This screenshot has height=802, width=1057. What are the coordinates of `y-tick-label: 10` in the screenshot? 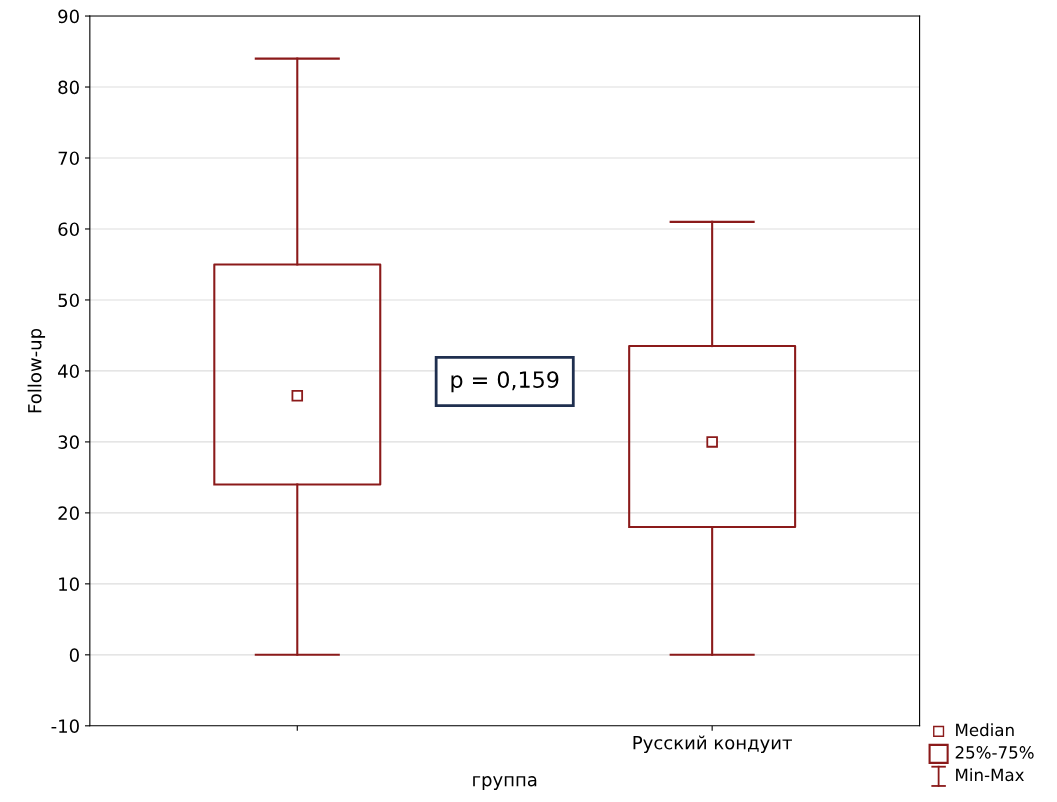 It's located at (69, 584).